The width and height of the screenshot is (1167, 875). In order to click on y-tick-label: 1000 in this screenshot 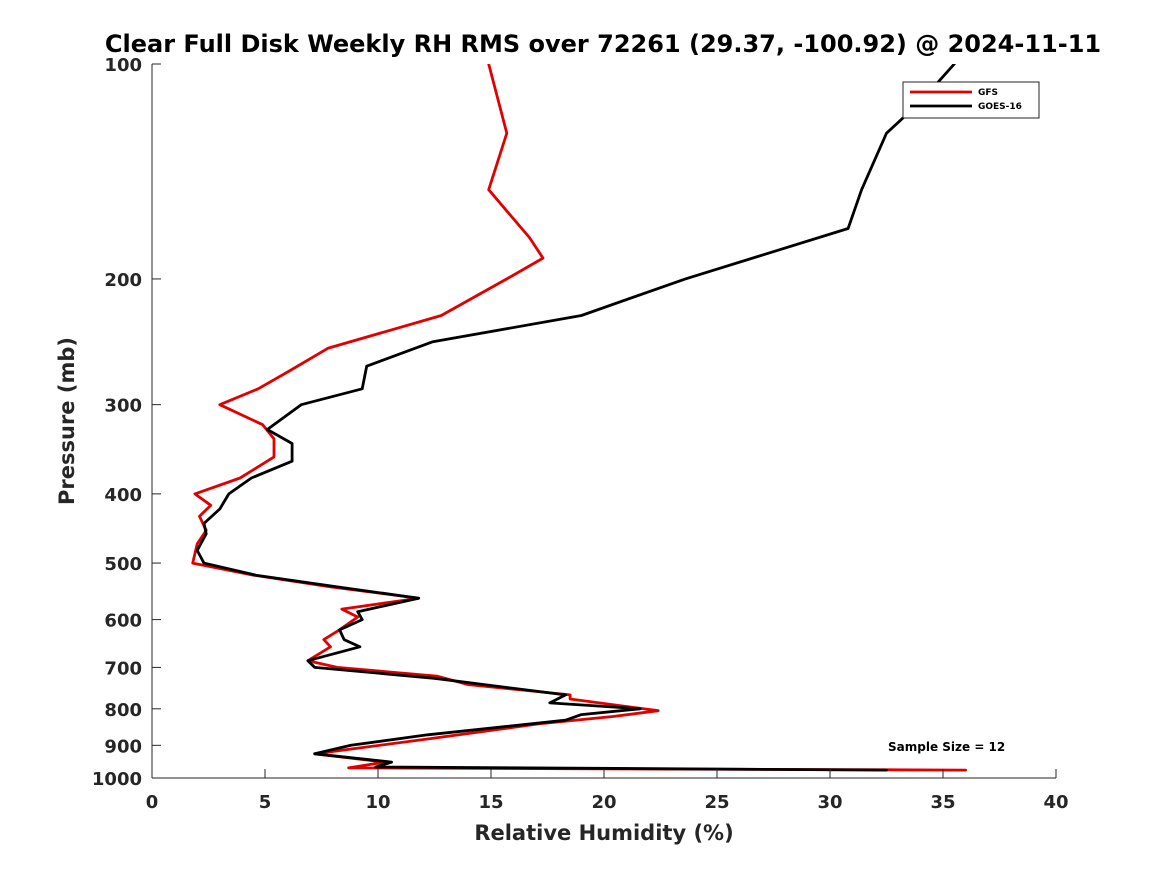, I will do `click(117, 779)`.